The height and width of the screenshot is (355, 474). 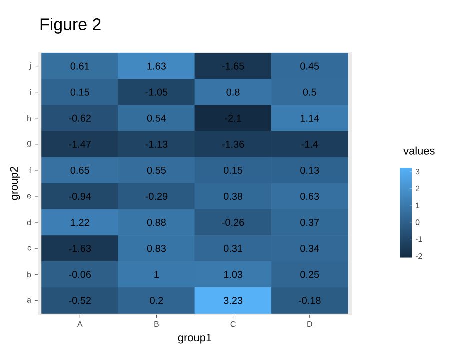 I want to click on data-label: -0.26, so click(x=233, y=222).